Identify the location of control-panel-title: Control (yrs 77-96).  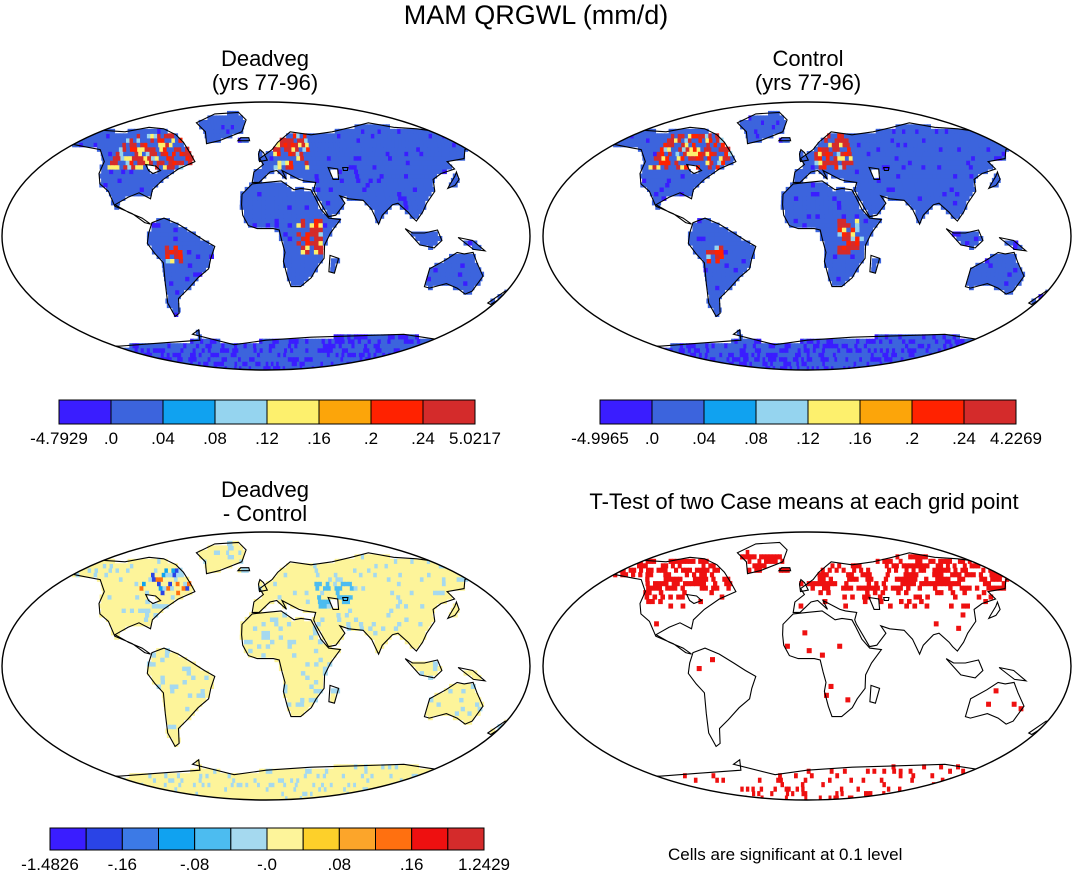
(808, 71).